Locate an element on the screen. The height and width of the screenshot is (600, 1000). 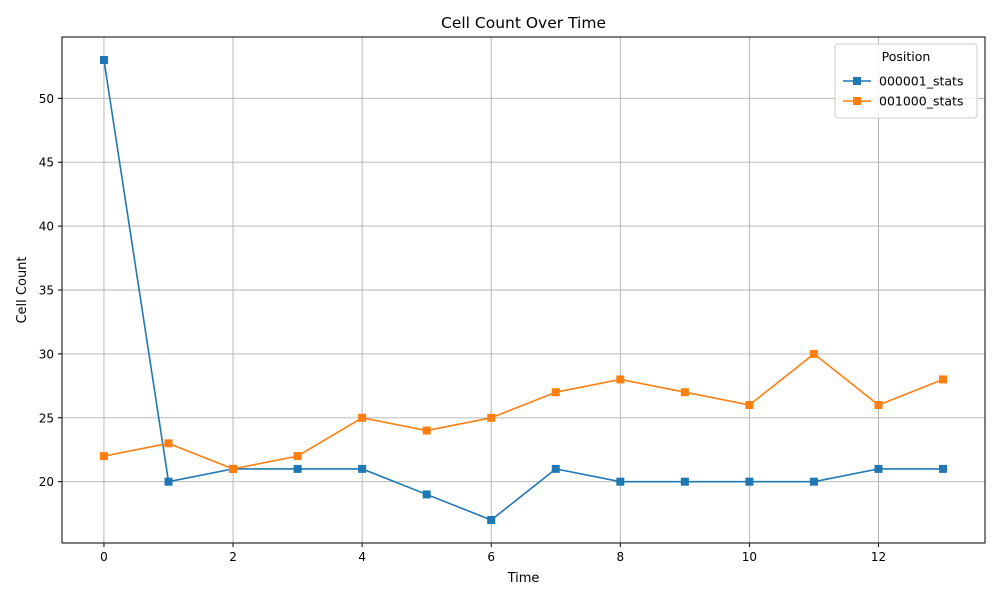
legend-title: Position is located at coordinates (906, 56).